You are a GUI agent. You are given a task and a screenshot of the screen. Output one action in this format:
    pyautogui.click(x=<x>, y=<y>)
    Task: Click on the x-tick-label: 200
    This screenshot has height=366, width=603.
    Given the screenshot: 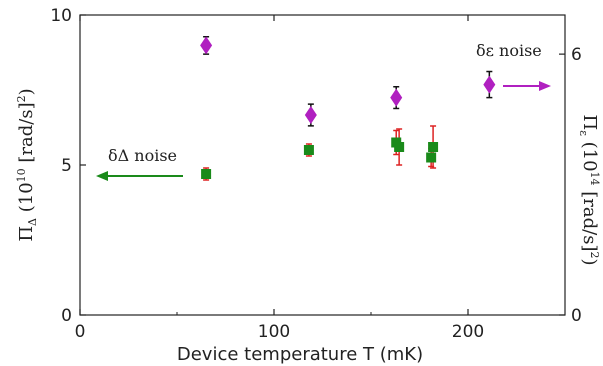 What is the action you would take?
    pyautogui.click(x=468, y=332)
    